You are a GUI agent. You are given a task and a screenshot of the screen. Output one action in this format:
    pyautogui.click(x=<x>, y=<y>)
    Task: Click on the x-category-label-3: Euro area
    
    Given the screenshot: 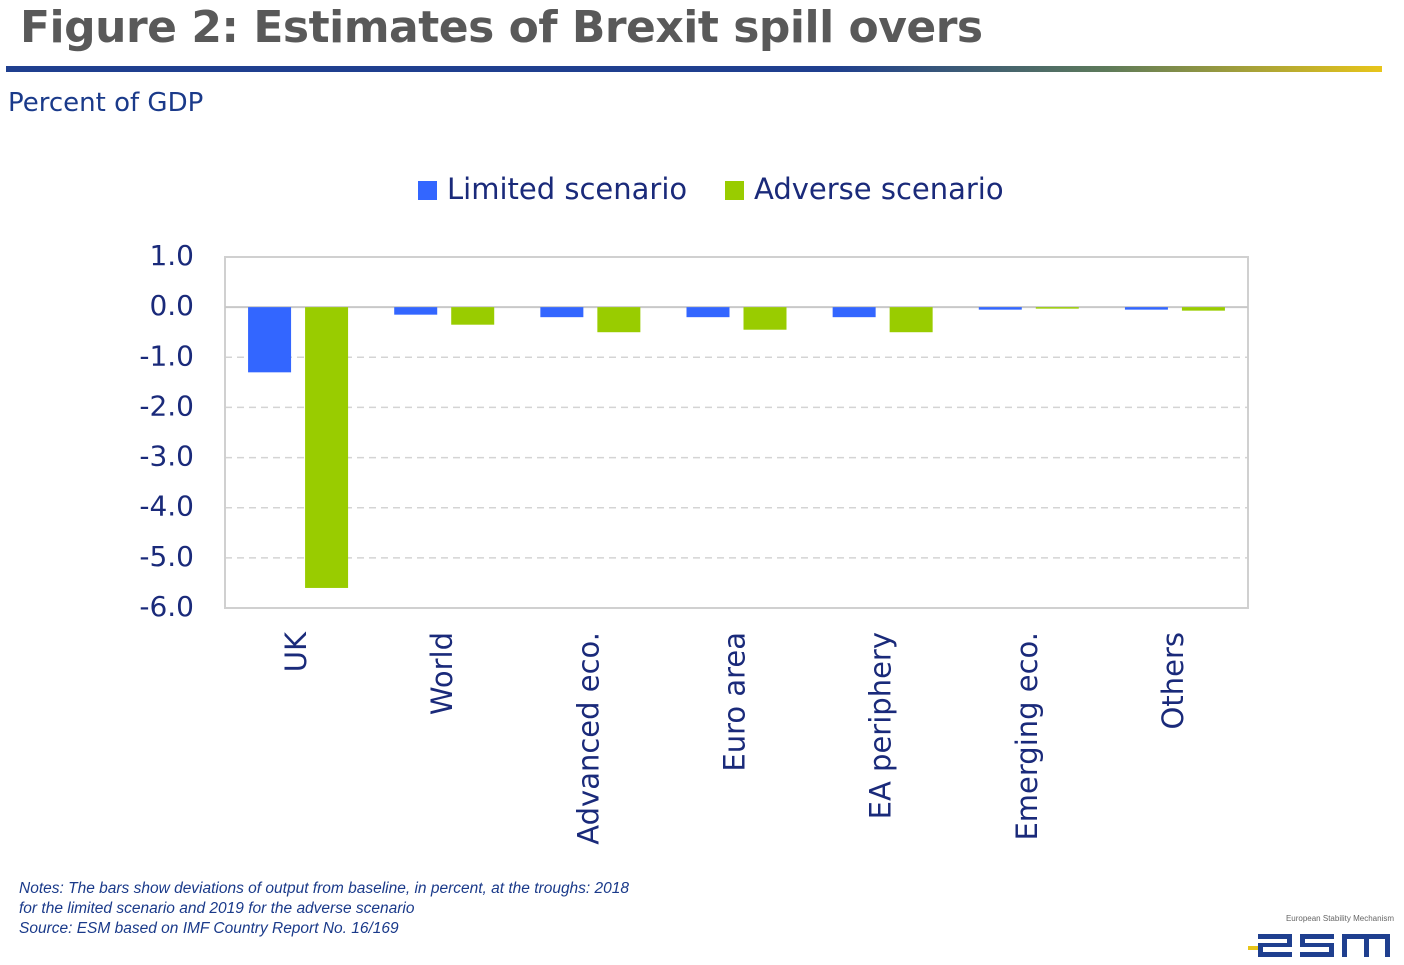 What is the action you would take?
    pyautogui.click(x=735, y=702)
    